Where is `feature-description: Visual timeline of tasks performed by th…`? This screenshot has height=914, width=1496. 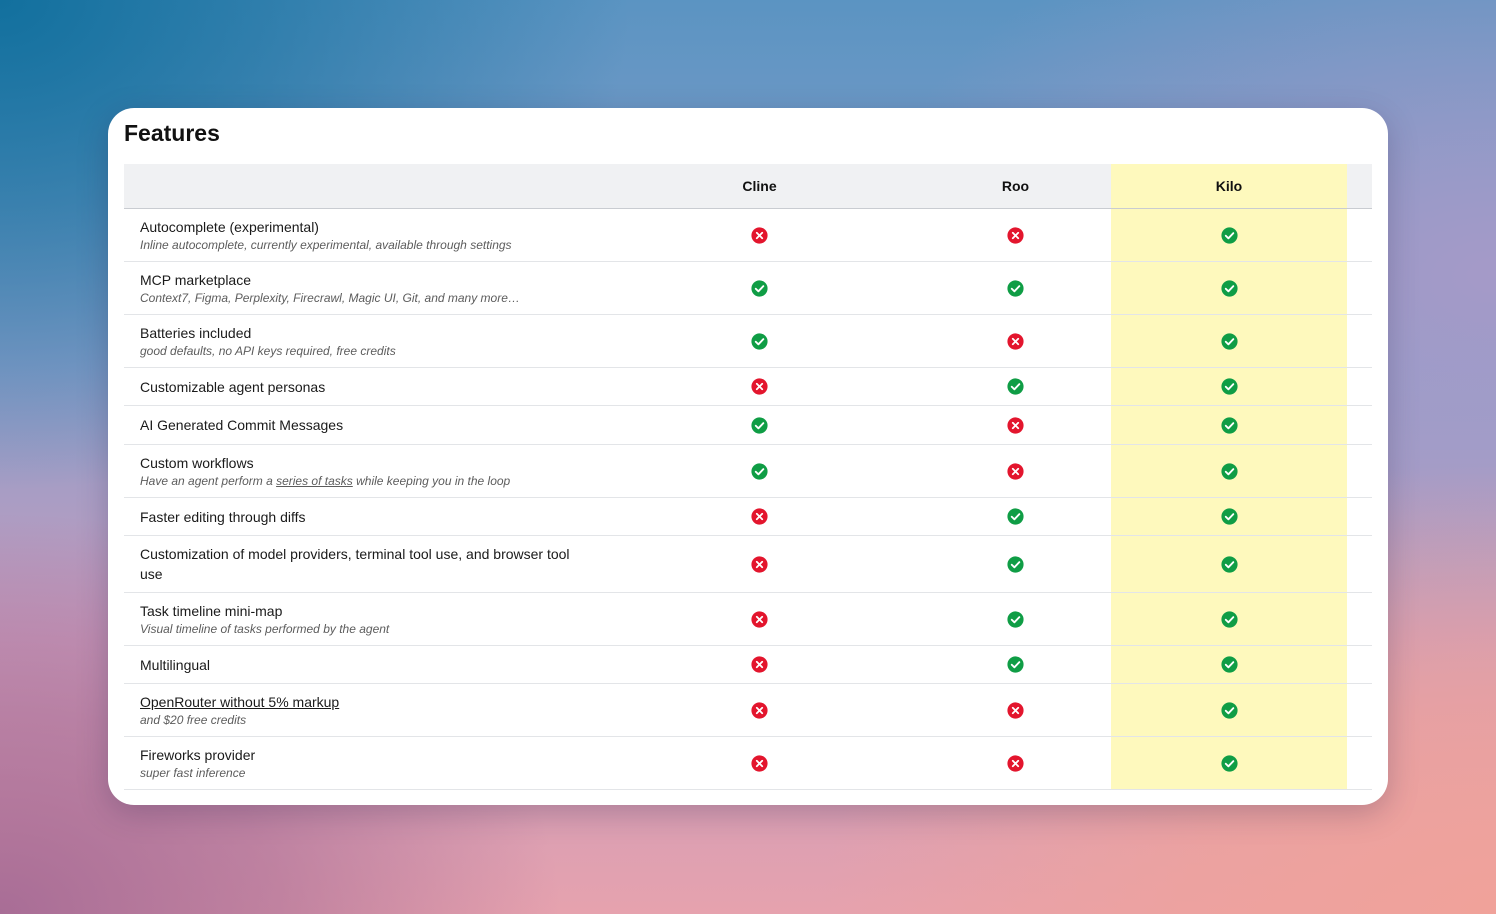
feature-description: Visual timeline of tasks performed by th… is located at coordinates (265, 629).